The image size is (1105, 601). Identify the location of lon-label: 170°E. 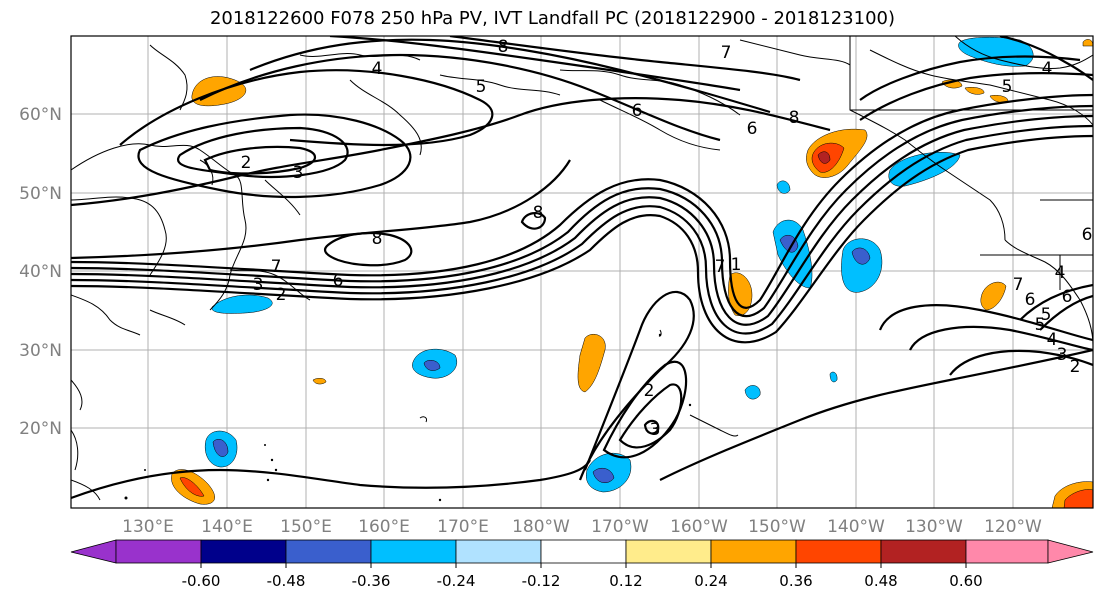
(463, 527).